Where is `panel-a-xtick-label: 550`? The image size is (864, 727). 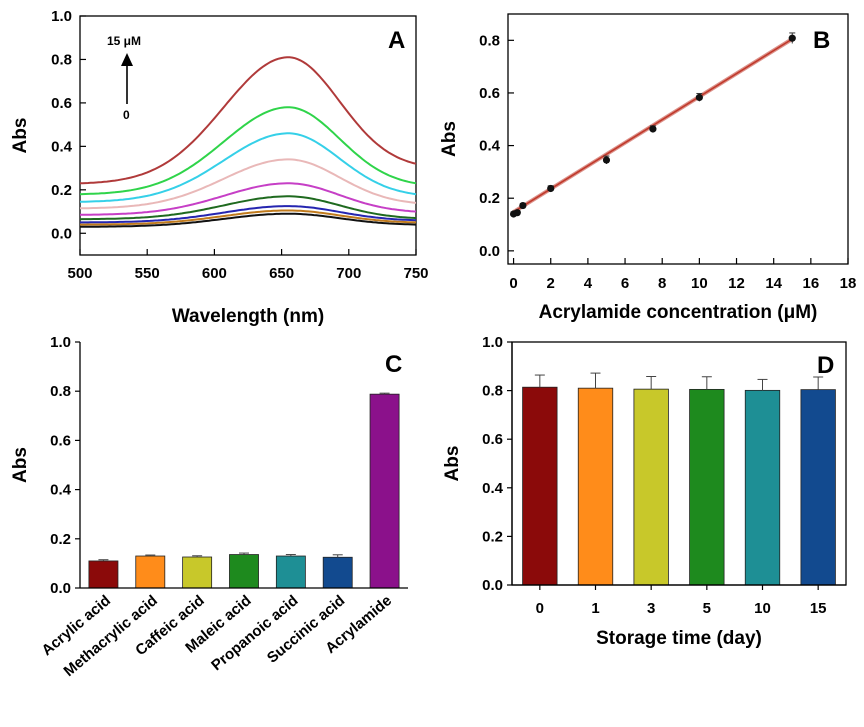 panel-a-xtick-label: 550 is located at coordinates (147, 273).